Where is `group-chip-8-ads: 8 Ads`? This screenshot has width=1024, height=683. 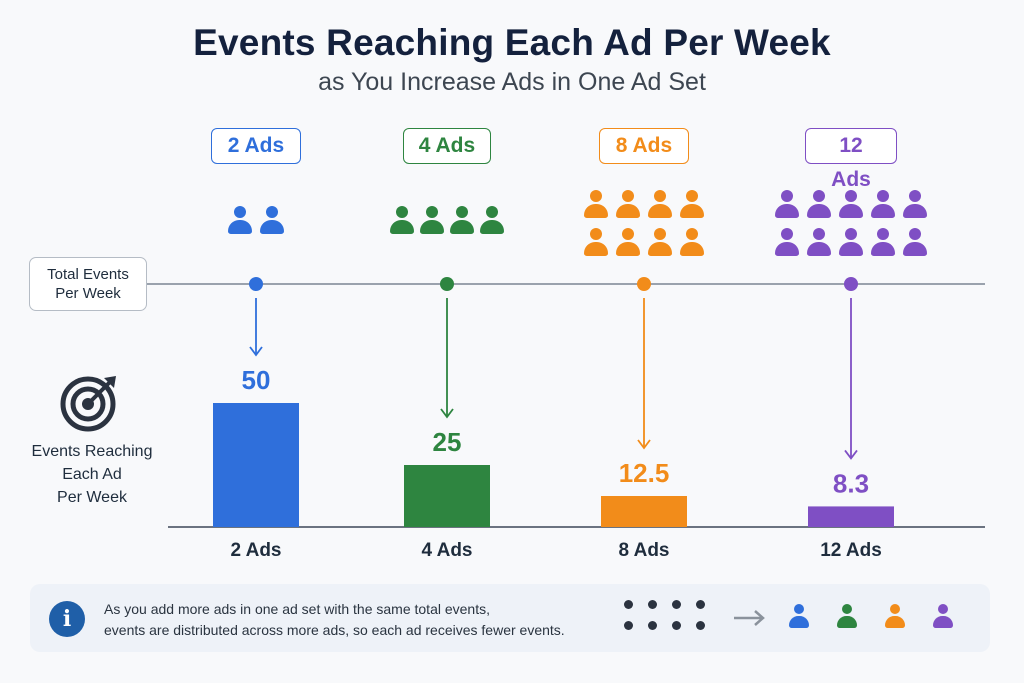 group-chip-8-ads: 8 Ads is located at coordinates (644, 146).